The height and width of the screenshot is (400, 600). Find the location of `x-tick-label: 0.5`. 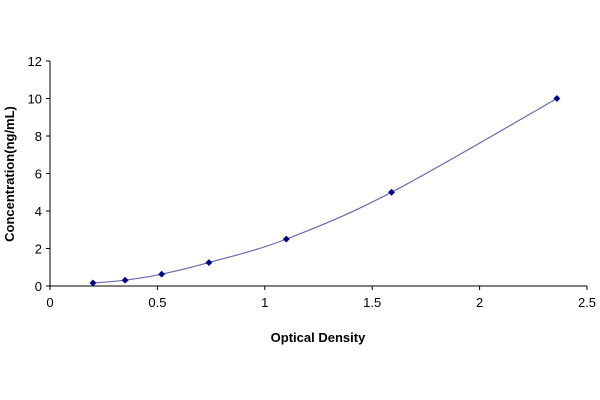

x-tick-label: 0.5 is located at coordinates (157, 302).